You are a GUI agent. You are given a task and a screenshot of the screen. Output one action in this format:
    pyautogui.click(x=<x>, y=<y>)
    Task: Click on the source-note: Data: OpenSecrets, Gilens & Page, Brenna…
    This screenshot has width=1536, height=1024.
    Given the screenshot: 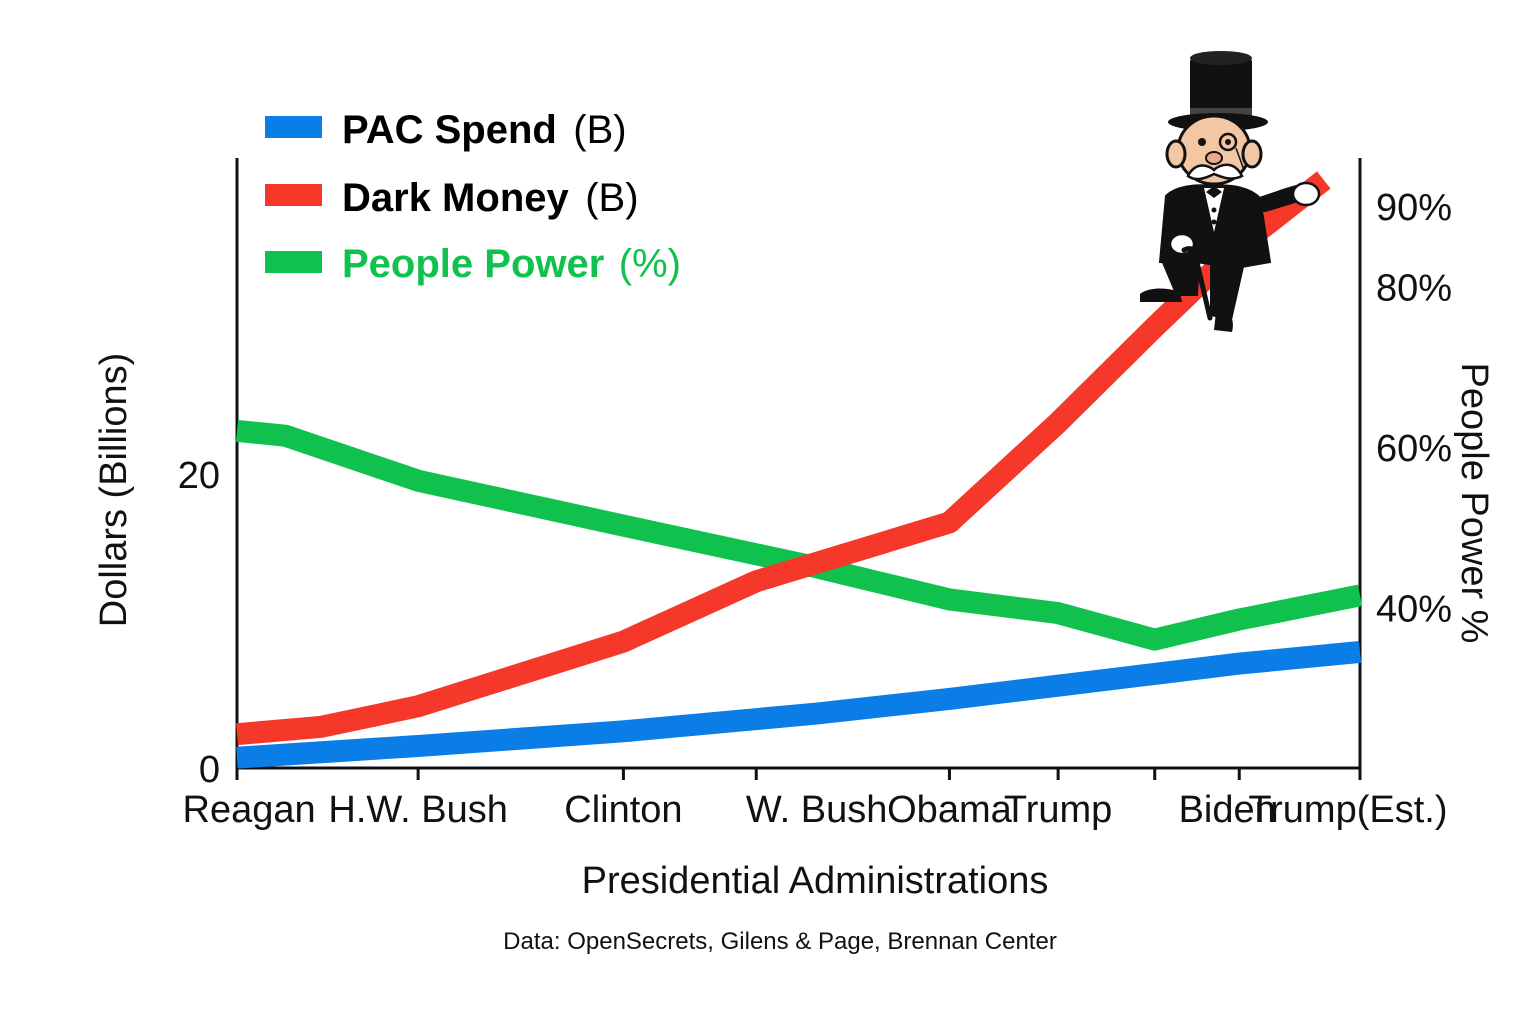 What is the action you would take?
    pyautogui.click(x=780, y=941)
    